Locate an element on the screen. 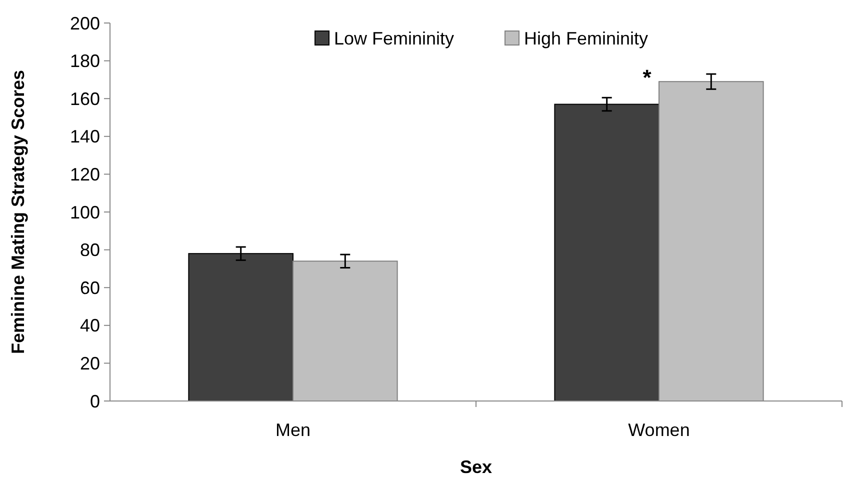 The width and height of the screenshot is (854, 485). legend-label: Low Femininity is located at coordinates (394, 38).